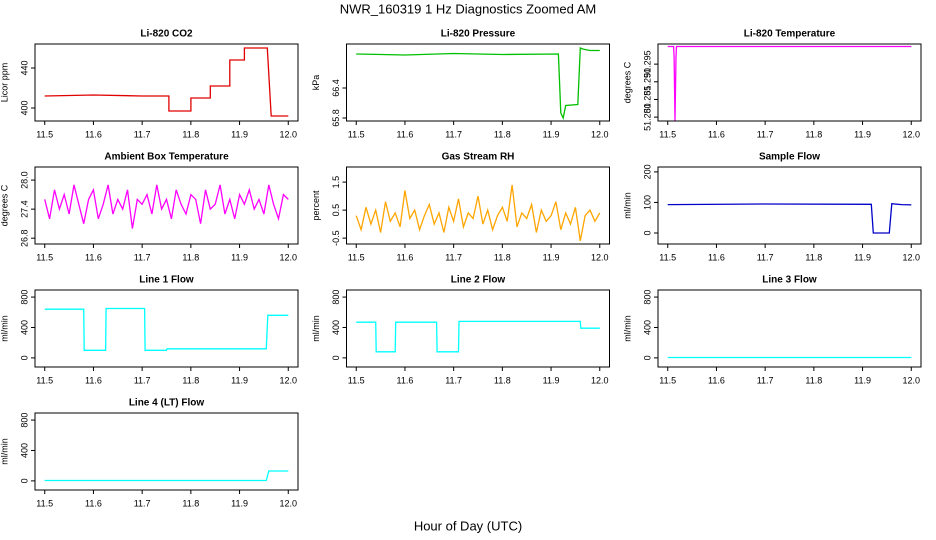 The image size is (936, 540). Describe the element at coordinates (789, 280) in the screenshot. I see `panel-title: Line 3 Flow` at that location.